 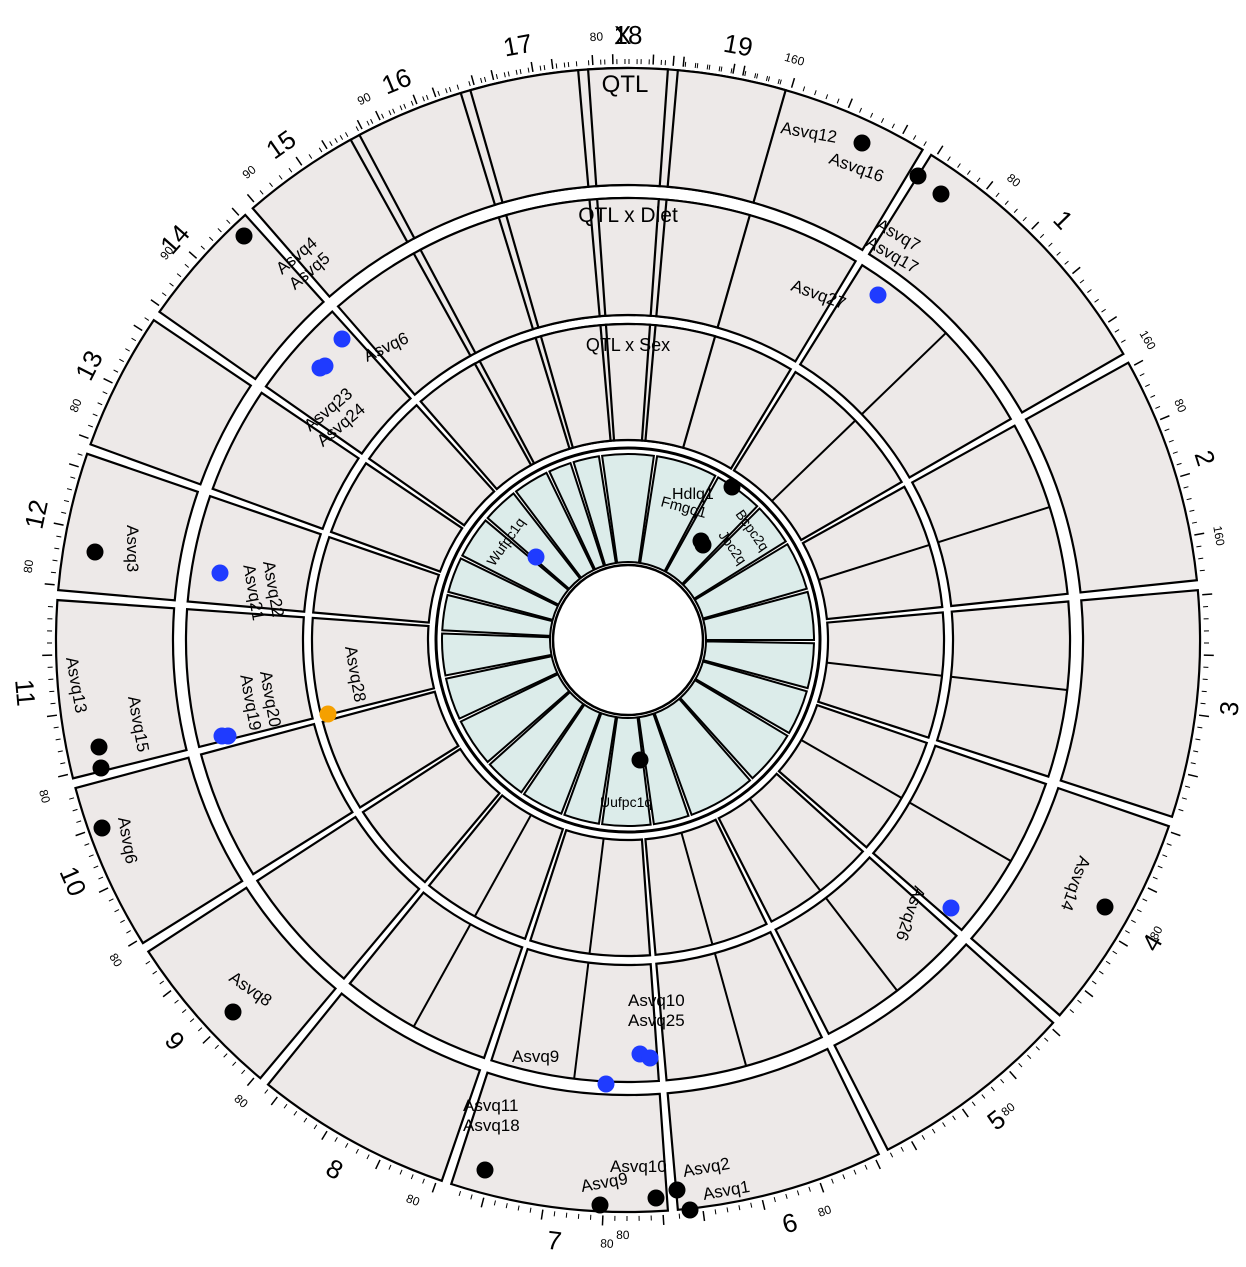 What do you see at coordinates (535, 1056) in the screenshot?
I see `qtl-label-line: Asvq9` at bounding box center [535, 1056].